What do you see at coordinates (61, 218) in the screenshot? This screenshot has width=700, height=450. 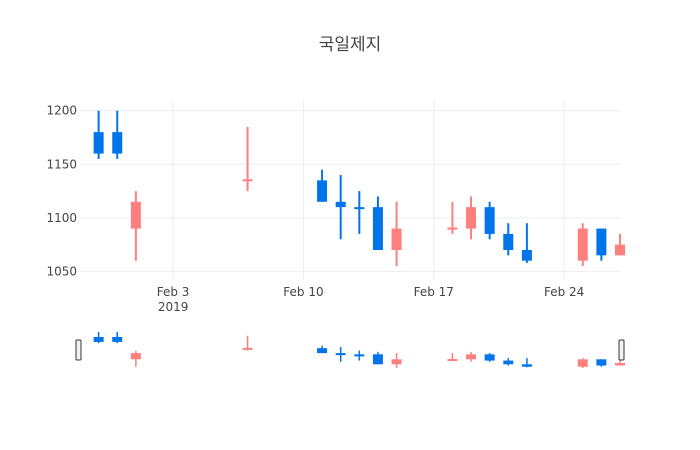 I see `y-tick-label: 1100` at bounding box center [61, 218].